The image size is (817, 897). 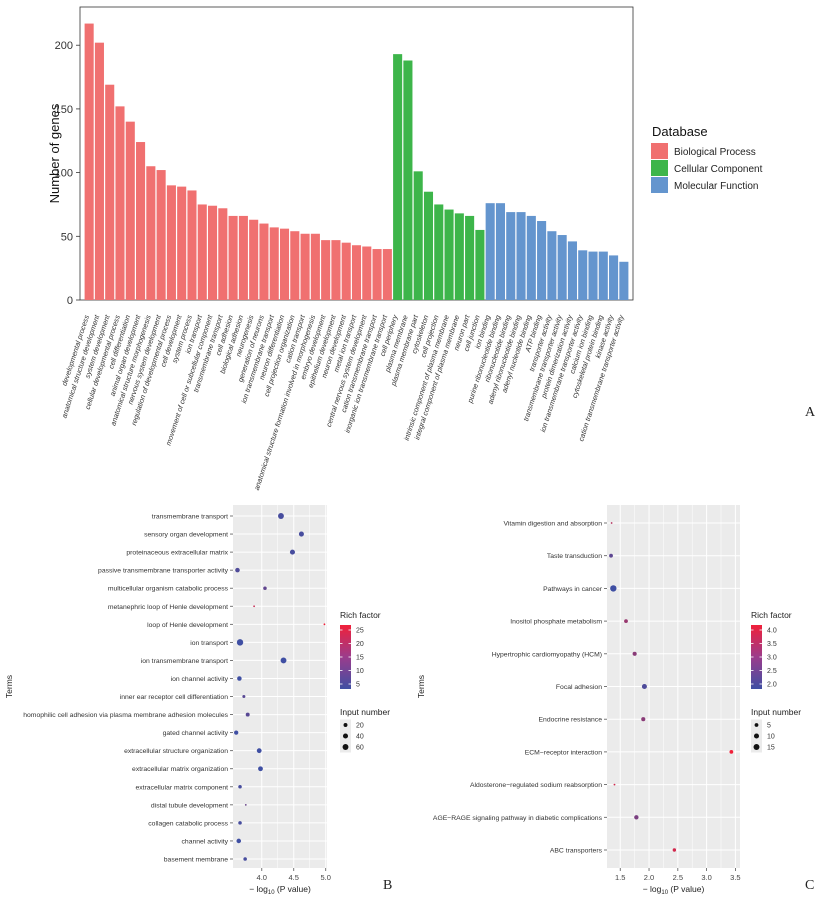 What do you see at coordinates (511, 256) in the screenshot?
I see `bar-ribonucleotide-binding` at bounding box center [511, 256].